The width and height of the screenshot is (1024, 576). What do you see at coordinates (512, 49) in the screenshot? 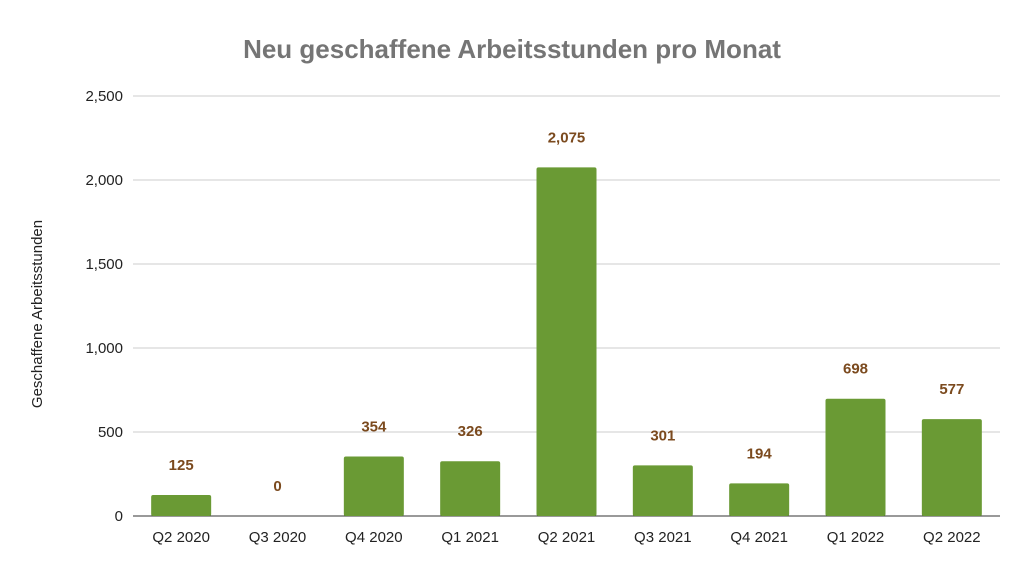
I see `chart-title: Neu geschaffene Arbeitsstunden pro Monat` at bounding box center [512, 49].